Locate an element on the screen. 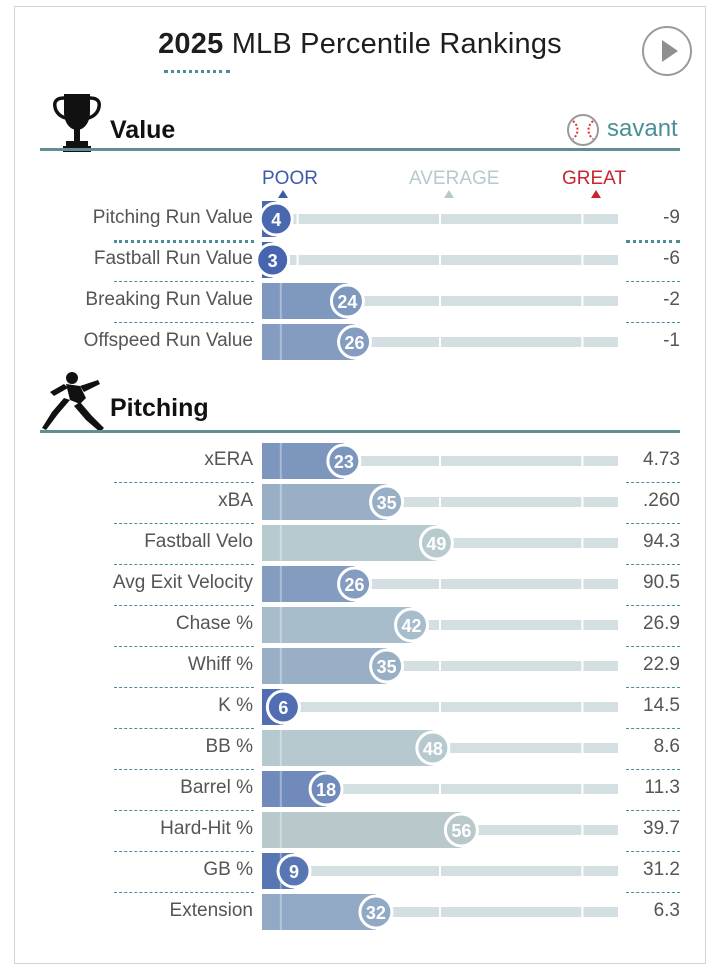  play-icon is located at coordinates (670, 51).